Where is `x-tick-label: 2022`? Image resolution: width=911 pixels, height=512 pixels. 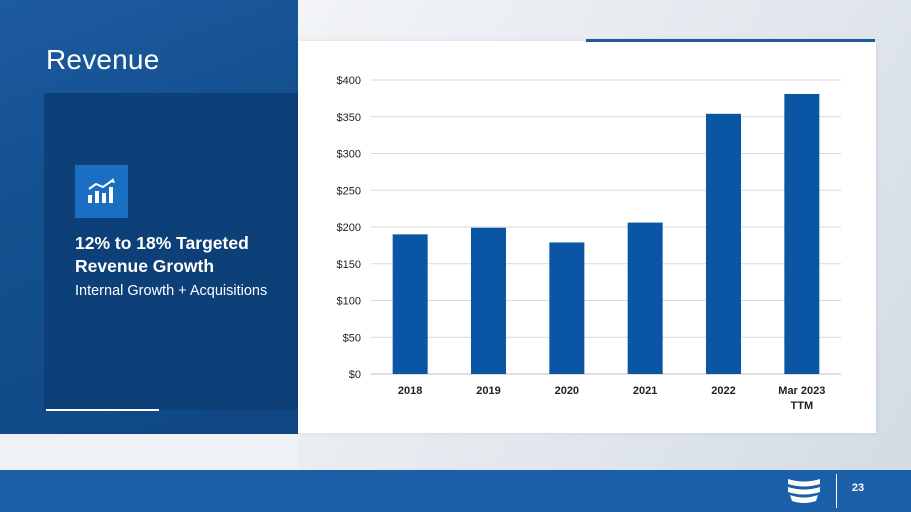
x-tick-label: 2022 is located at coordinates (723, 391).